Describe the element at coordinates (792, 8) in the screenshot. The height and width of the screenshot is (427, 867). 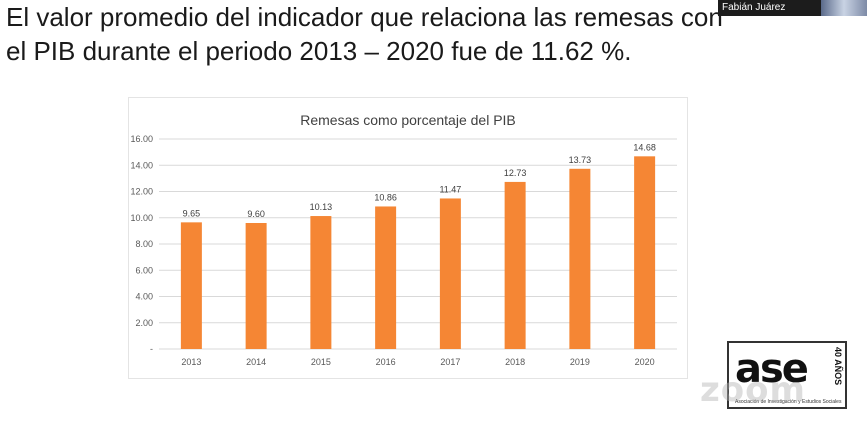
I see `participant-video-tile: Fabián Juárez` at that location.